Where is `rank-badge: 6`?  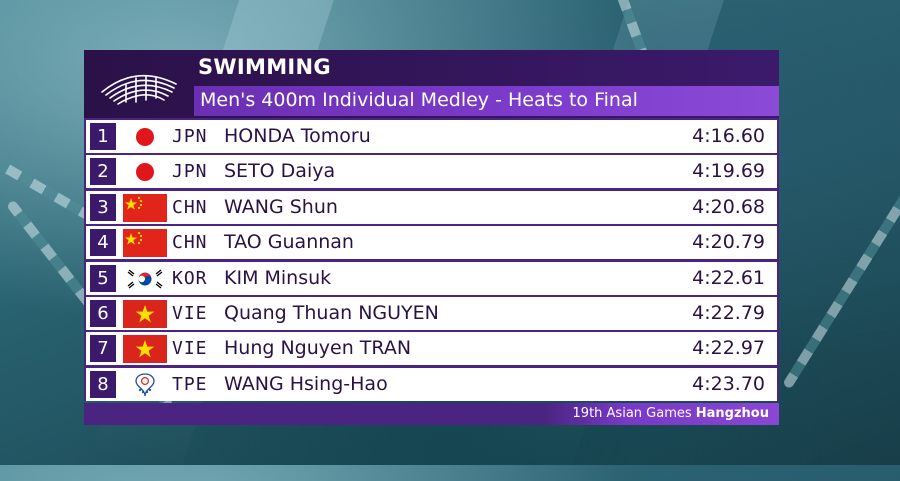
rank-badge: 6 is located at coordinates (103, 313).